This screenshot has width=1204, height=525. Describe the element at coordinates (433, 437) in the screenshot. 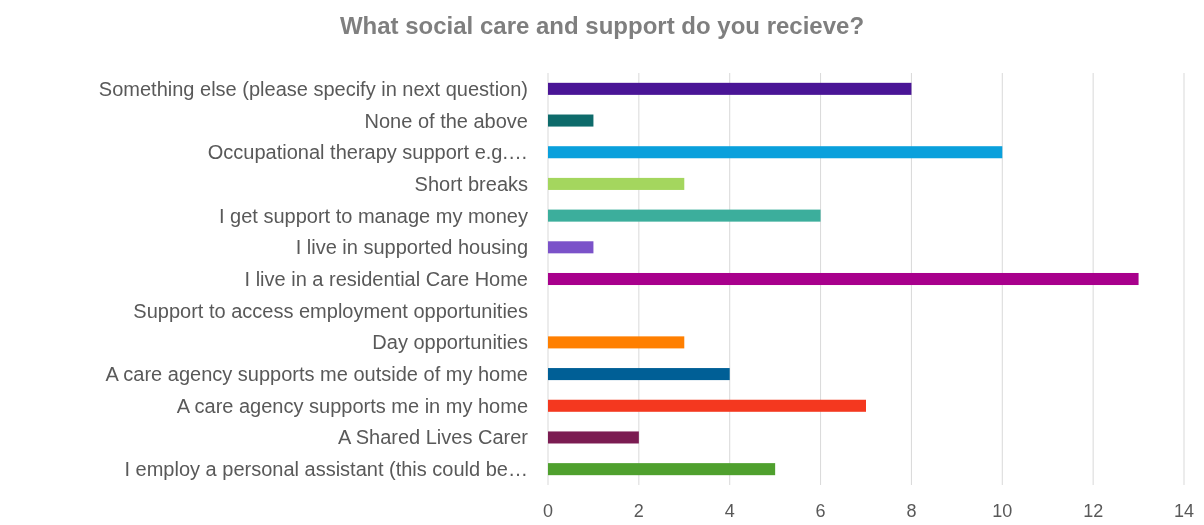

I see `y-tick-label: A Shared Lives Carer` at that location.